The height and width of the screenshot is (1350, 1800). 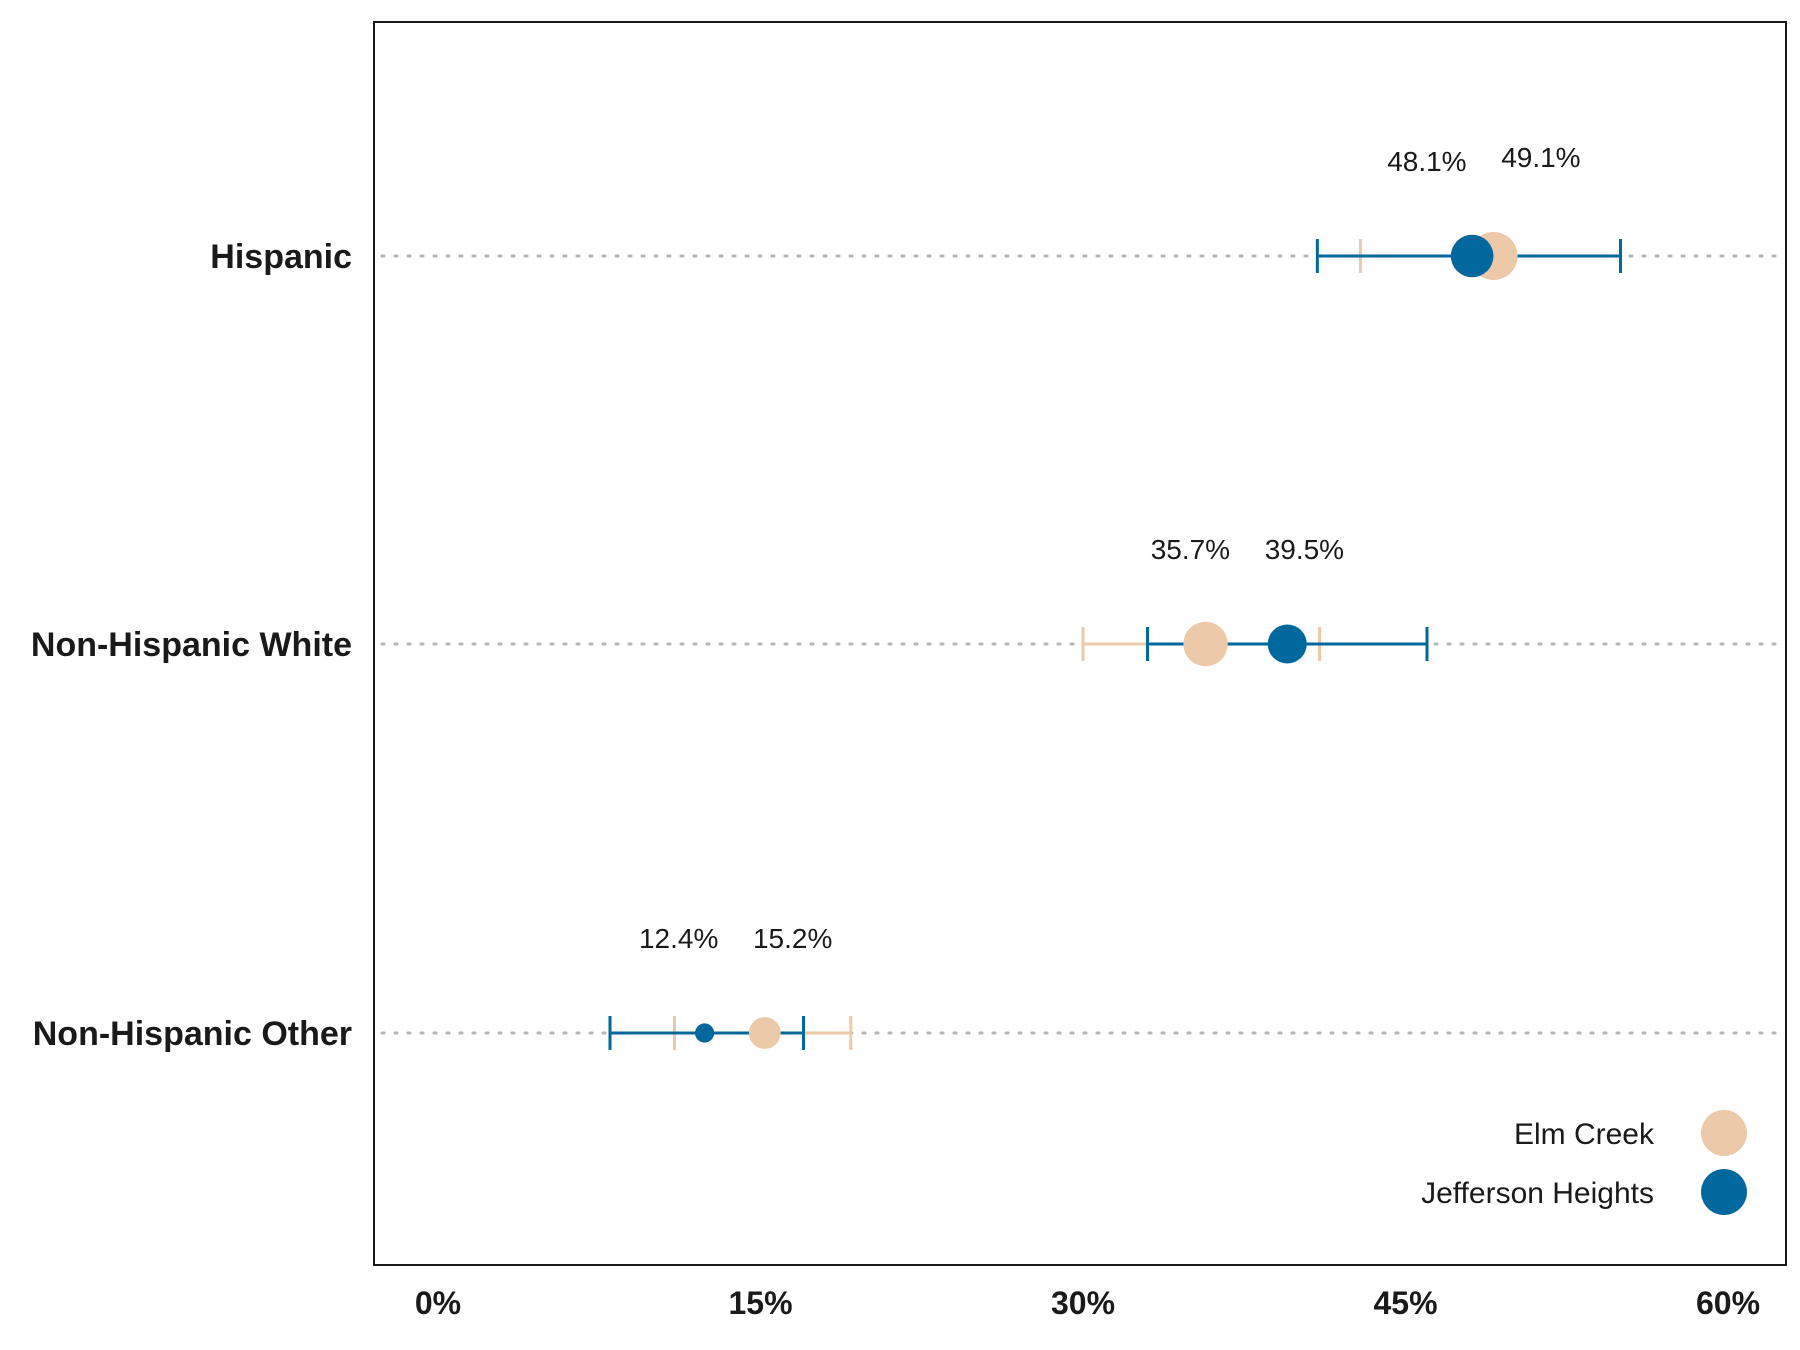 What do you see at coordinates (1426, 161) in the screenshot?
I see `data-label-jefferson-heights-1: 48.1%` at bounding box center [1426, 161].